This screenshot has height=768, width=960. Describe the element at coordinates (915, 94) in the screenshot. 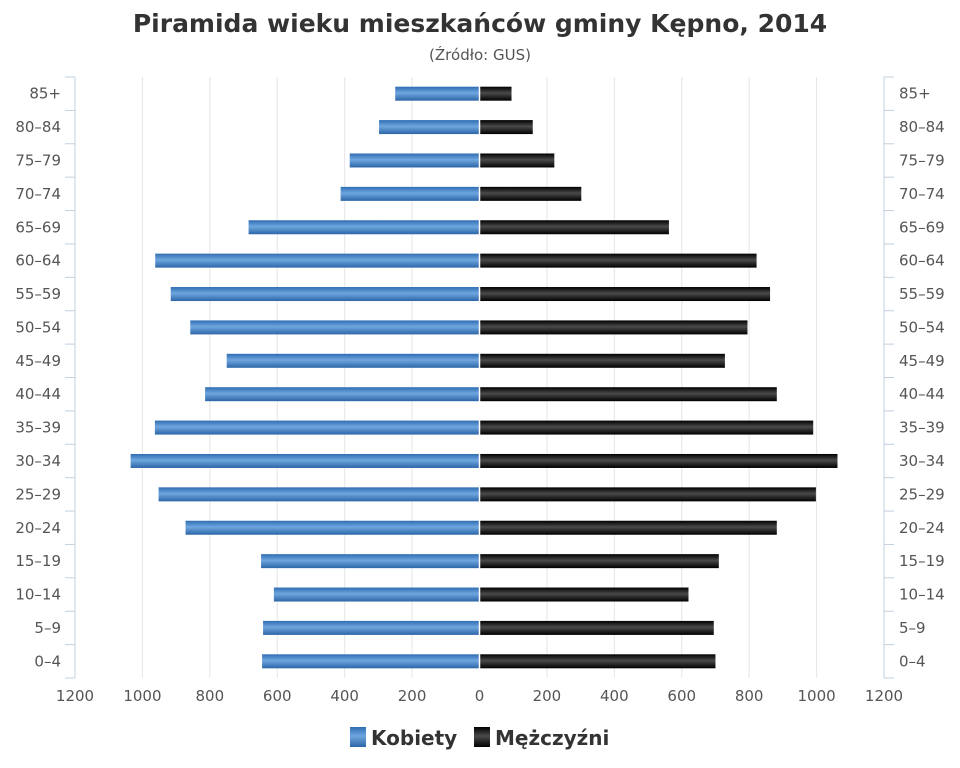

I see `category-label-right: 85+` at that location.